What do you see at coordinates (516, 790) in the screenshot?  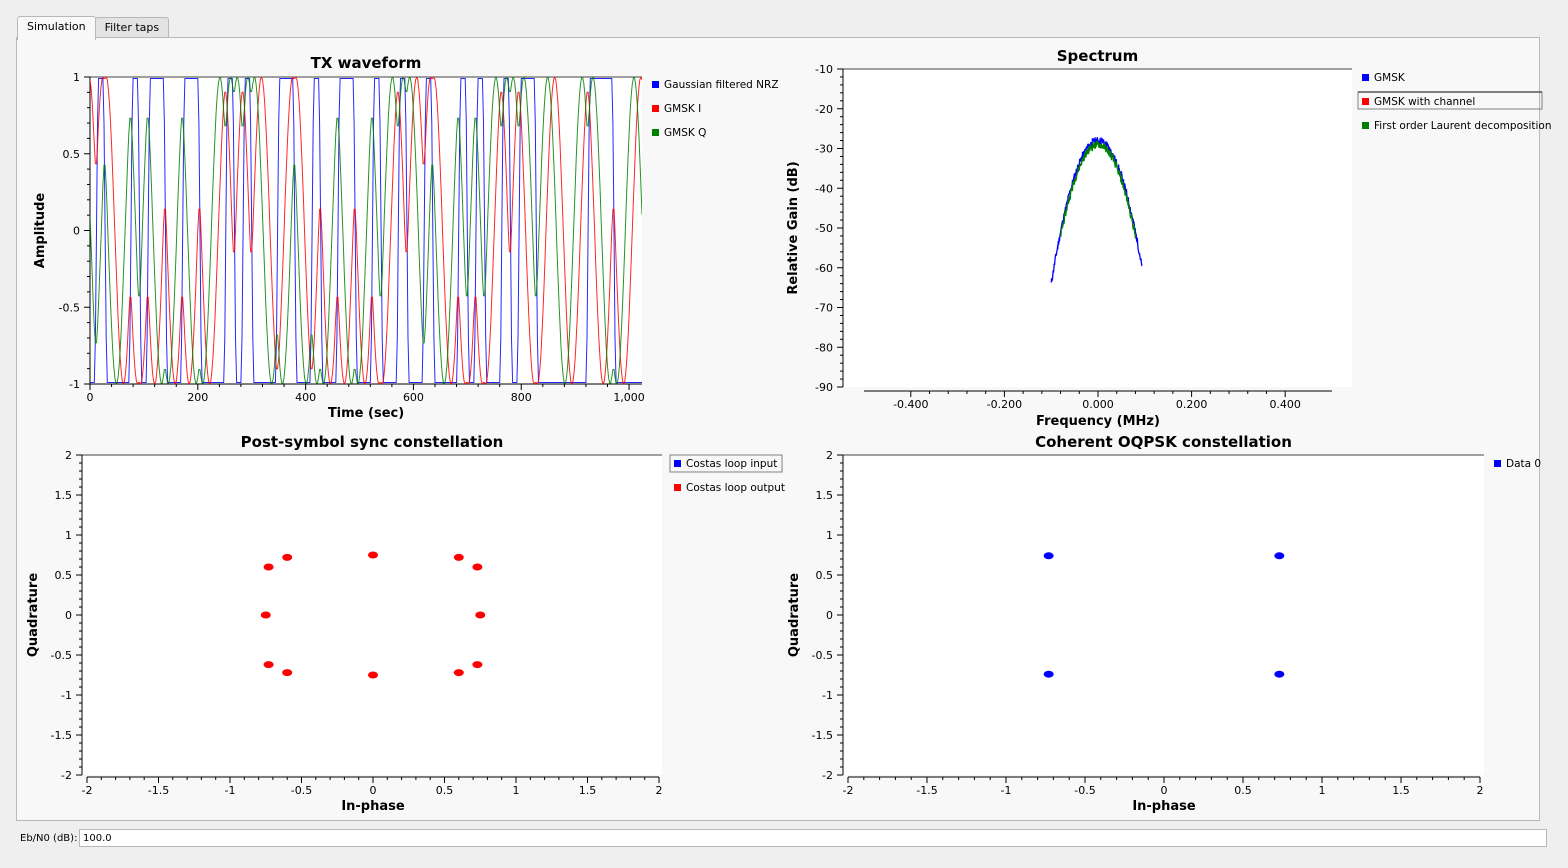 I see `post-symbol-constellation-x-tick-label: 1` at bounding box center [516, 790].